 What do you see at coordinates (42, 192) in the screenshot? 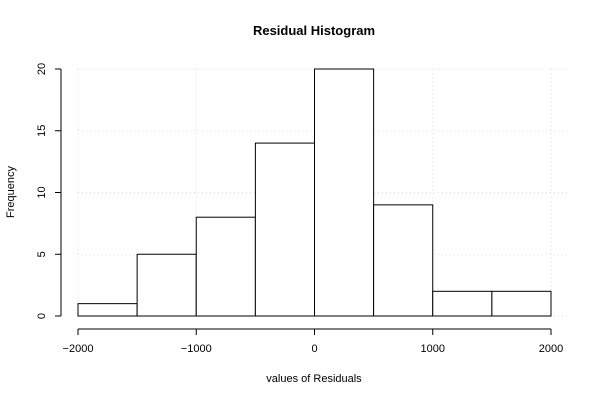
I see `y-tick-label: 10` at bounding box center [42, 192].